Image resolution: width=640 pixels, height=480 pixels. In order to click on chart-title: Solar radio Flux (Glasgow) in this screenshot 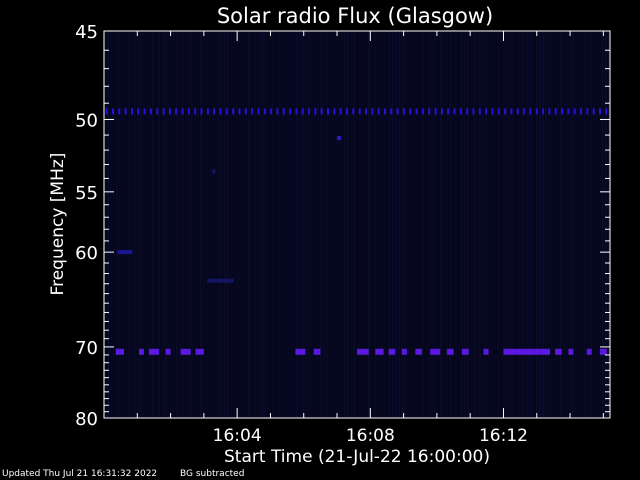, I will do `click(355, 16)`.